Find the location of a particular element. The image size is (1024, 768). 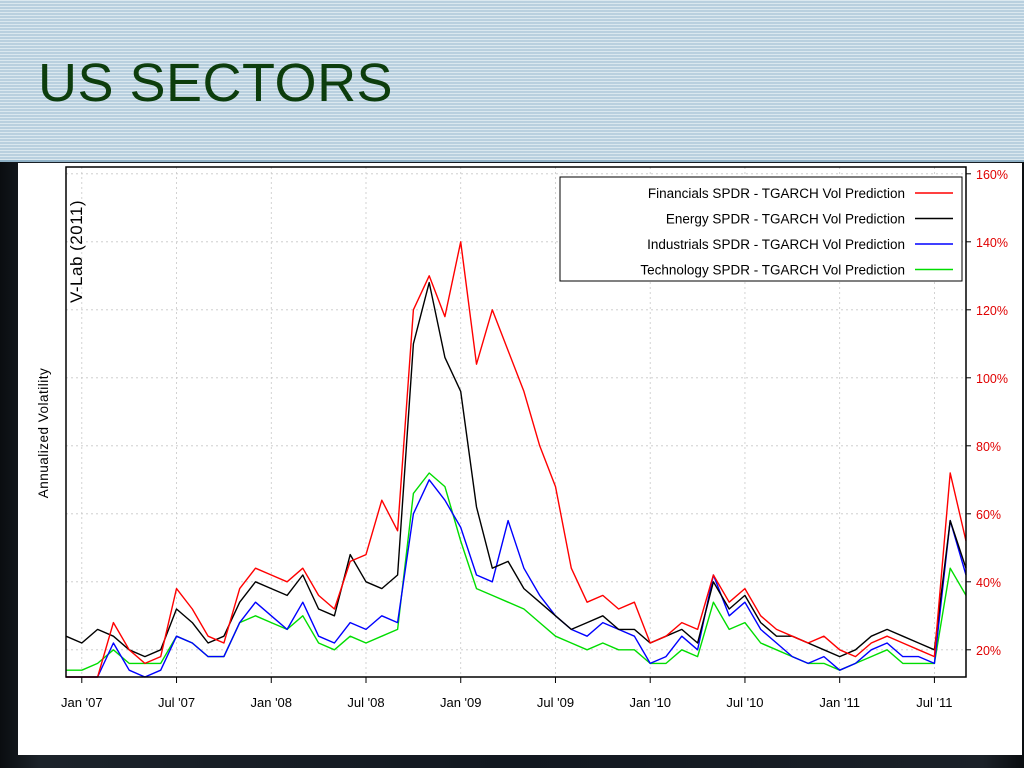

y-tick-label: 160% is located at coordinates (992, 175).